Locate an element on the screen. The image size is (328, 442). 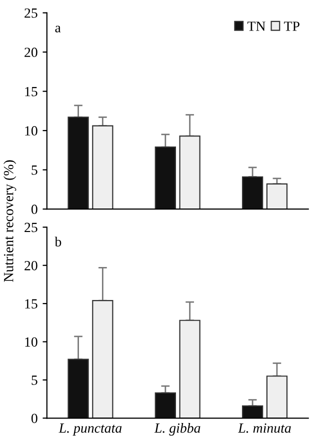
annotation: b is located at coordinates (58, 241).